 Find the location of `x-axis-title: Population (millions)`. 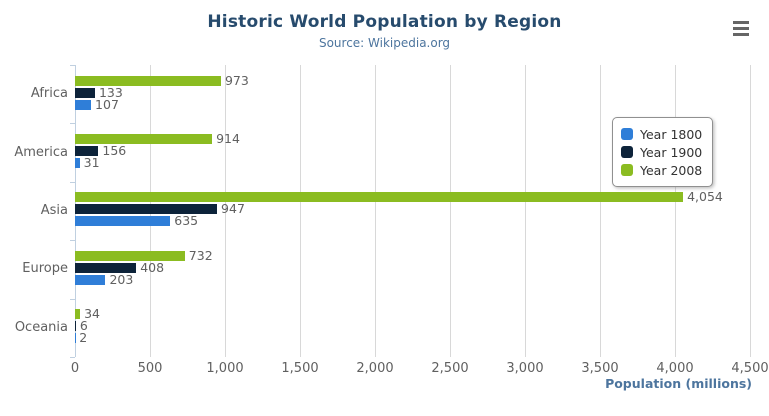

x-axis-title: Population (millions) is located at coordinates (678, 383).